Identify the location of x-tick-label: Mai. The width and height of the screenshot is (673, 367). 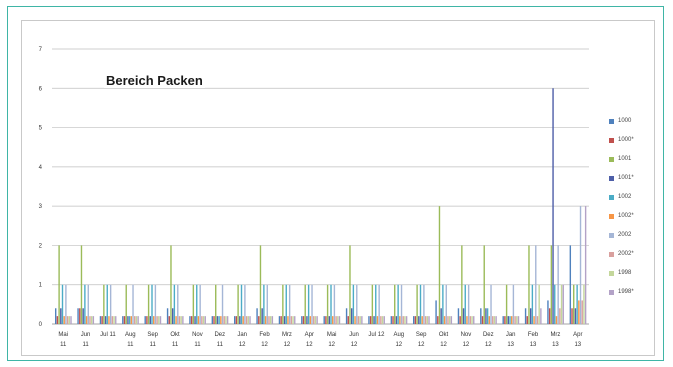
(332, 335).